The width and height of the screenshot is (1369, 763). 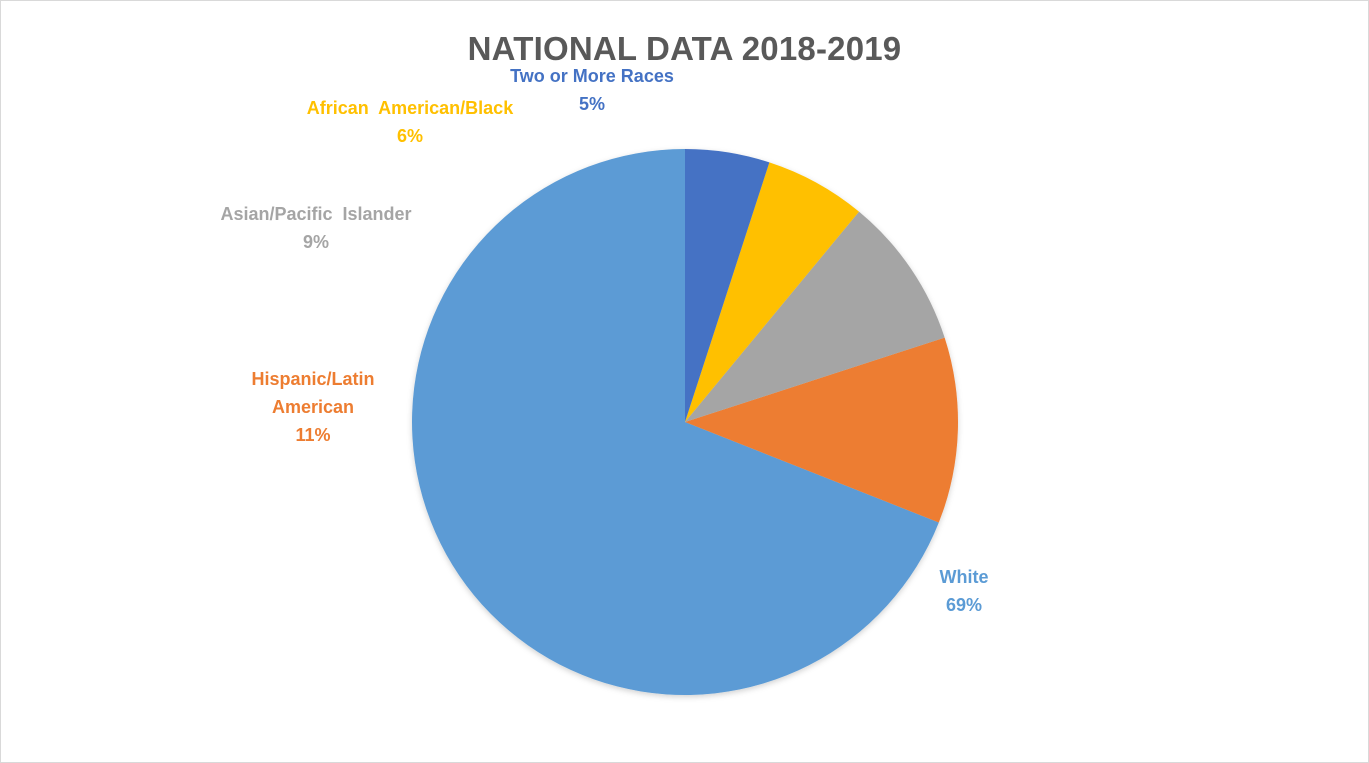 I want to click on data-label-two-or-more-races: Two or More Races 5%, so click(x=592, y=90).